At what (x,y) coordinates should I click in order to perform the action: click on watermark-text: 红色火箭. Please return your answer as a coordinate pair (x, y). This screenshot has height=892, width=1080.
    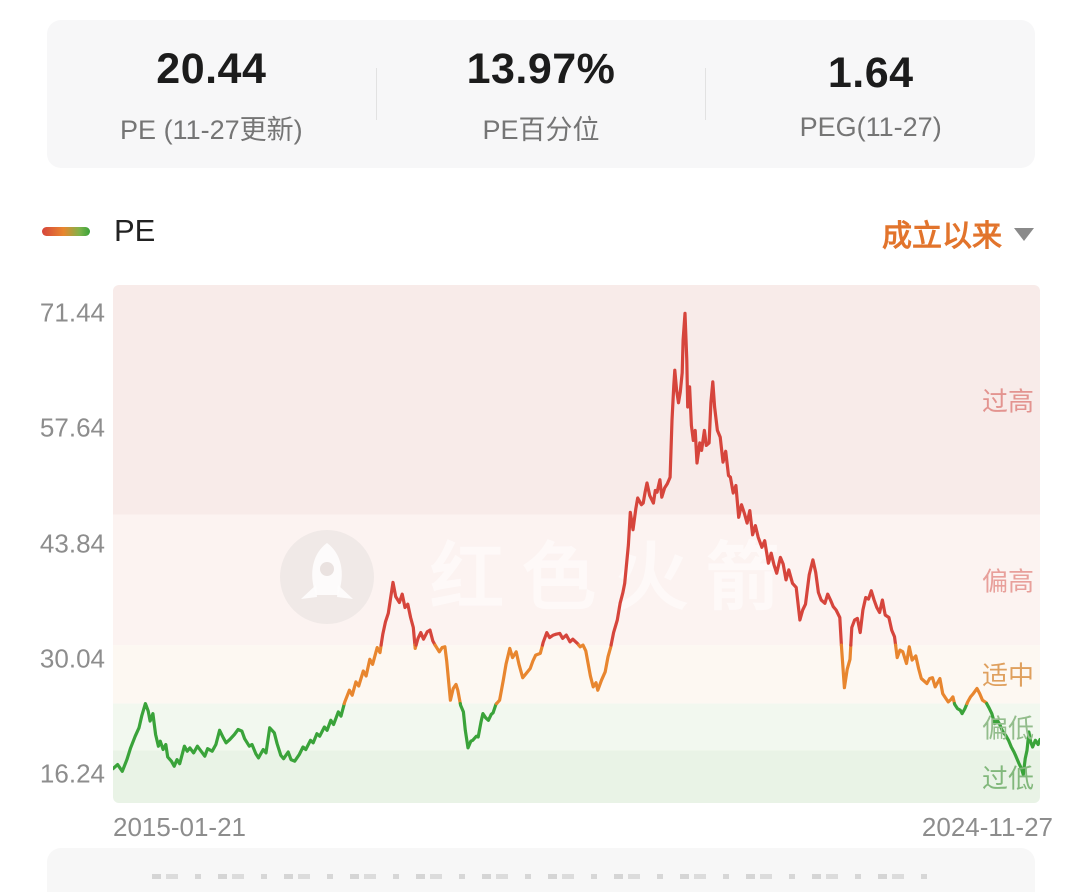
    Looking at the image, I should click on (614, 577).